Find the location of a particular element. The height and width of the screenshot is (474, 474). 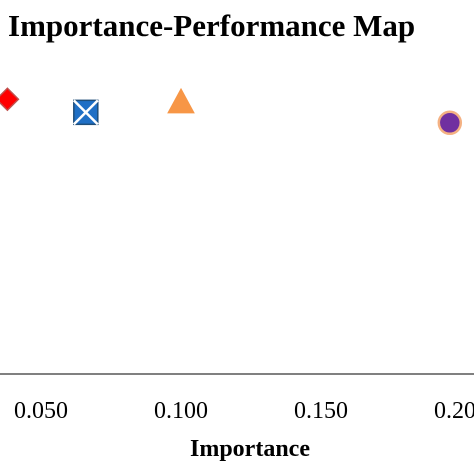

square-x-point is located at coordinates (85, 112).